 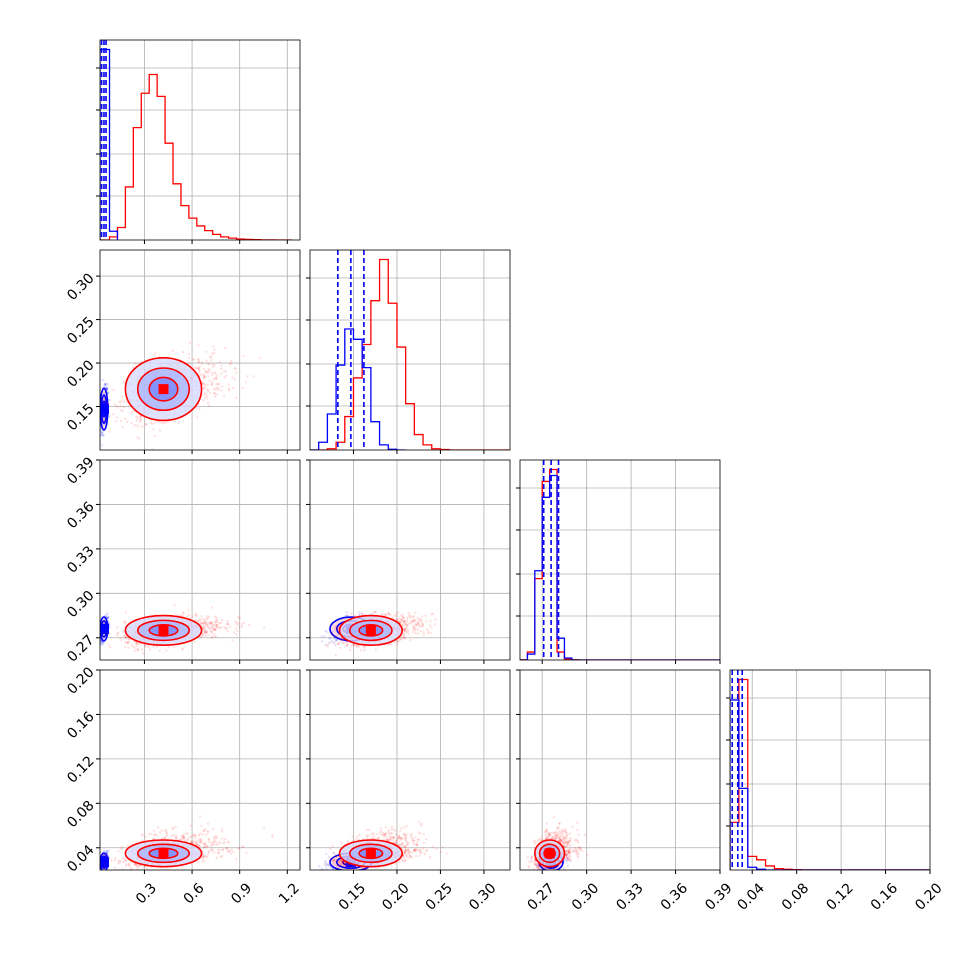 I want to click on panel-p0-p1: 0.150.200.250.30, so click(x=182, y=352).